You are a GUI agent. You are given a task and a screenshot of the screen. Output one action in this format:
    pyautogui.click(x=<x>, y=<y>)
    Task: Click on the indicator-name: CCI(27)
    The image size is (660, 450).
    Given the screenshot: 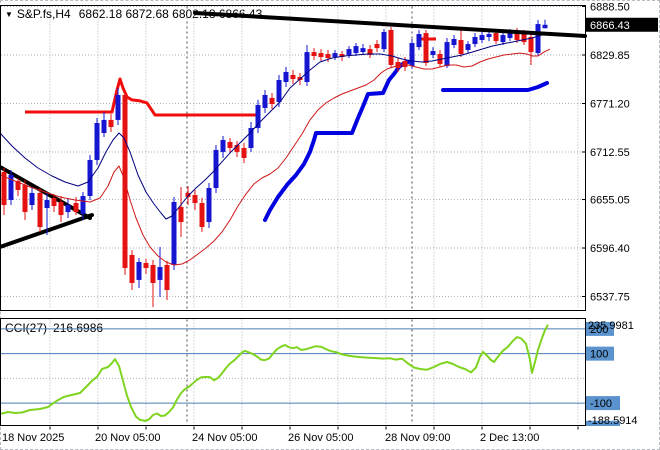 What is the action you would take?
    pyautogui.click(x=26, y=328)
    